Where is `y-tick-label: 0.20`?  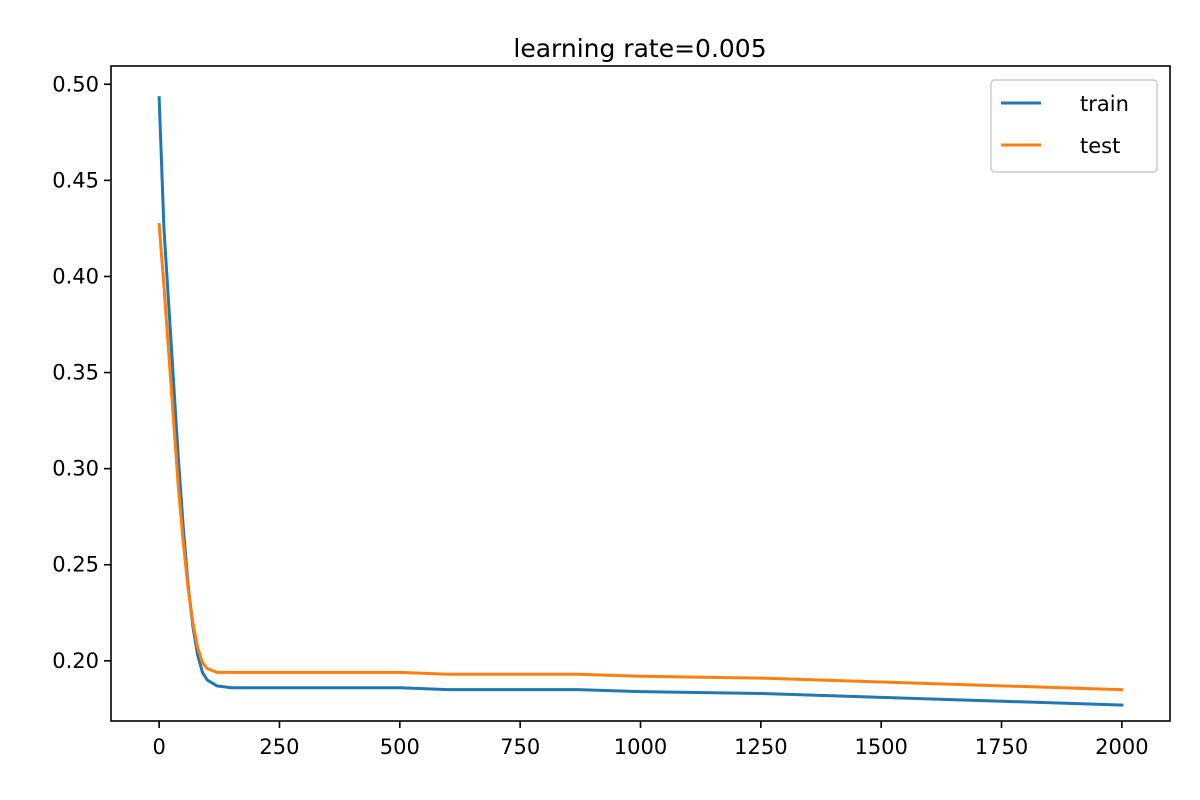 y-tick-label: 0.20 is located at coordinates (75, 661).